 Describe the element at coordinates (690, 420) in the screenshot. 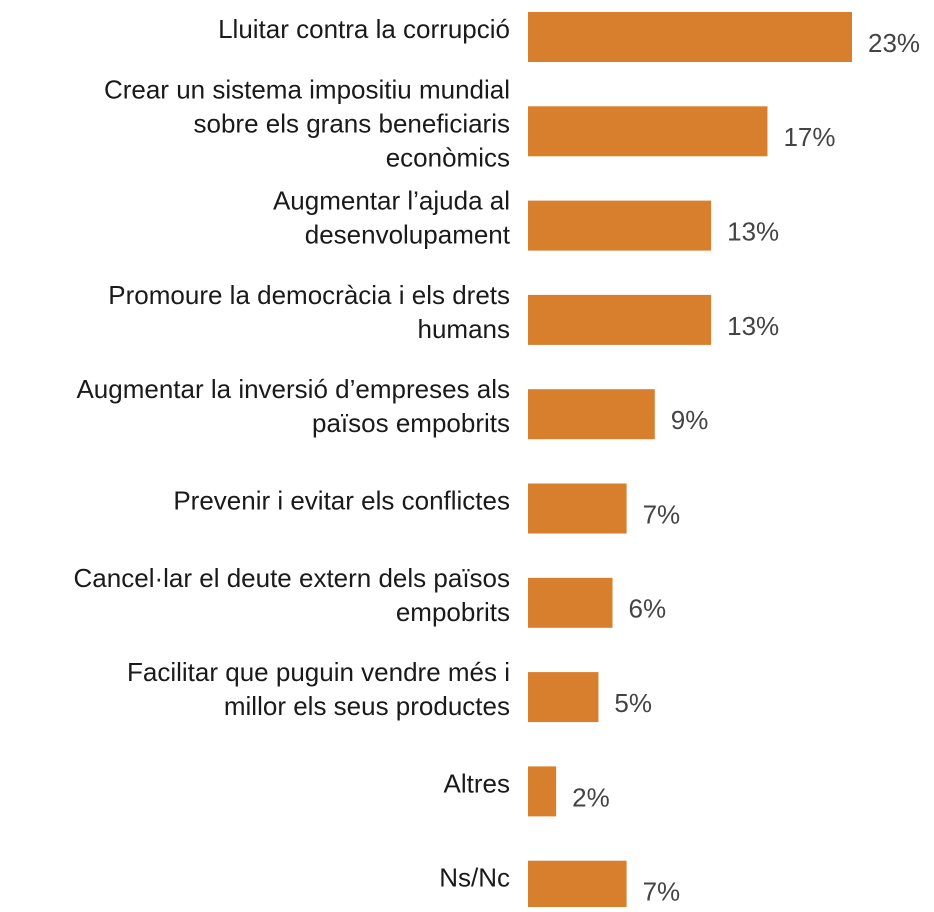

I see `value-label: 9%` at that location.